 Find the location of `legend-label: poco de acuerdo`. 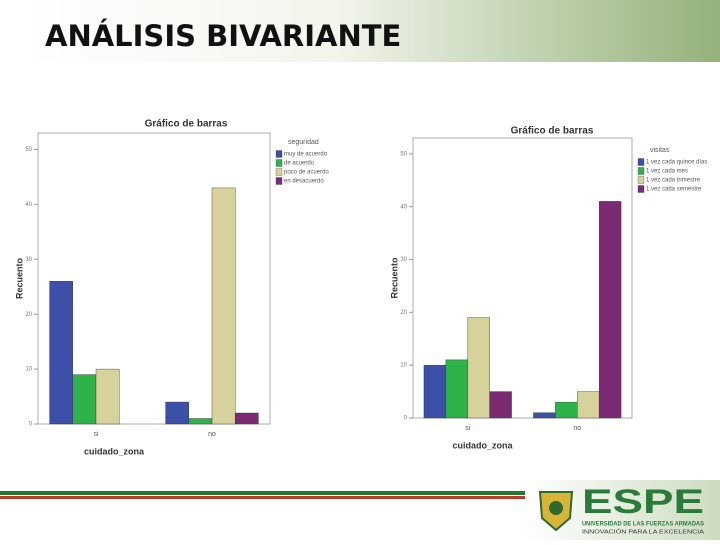

legend-label: poco de acuerdo is located at coordinates (306, 173).